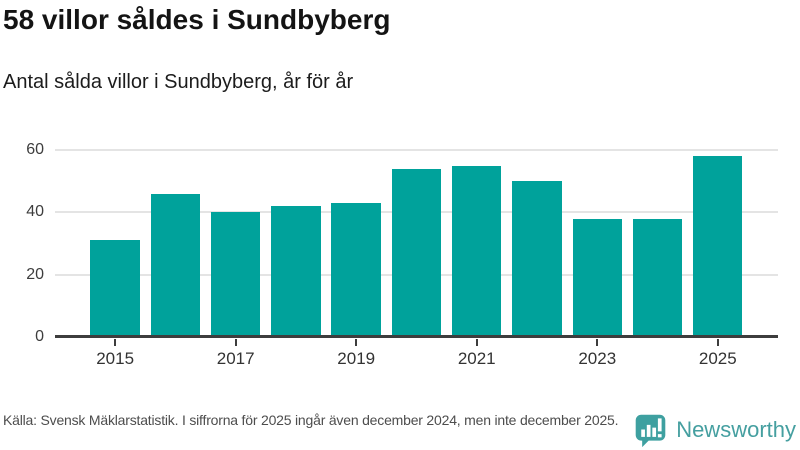  Describe the element at coordinates (717, 342) in the screenshot. I see `x-tick-mark-2025` at that location.